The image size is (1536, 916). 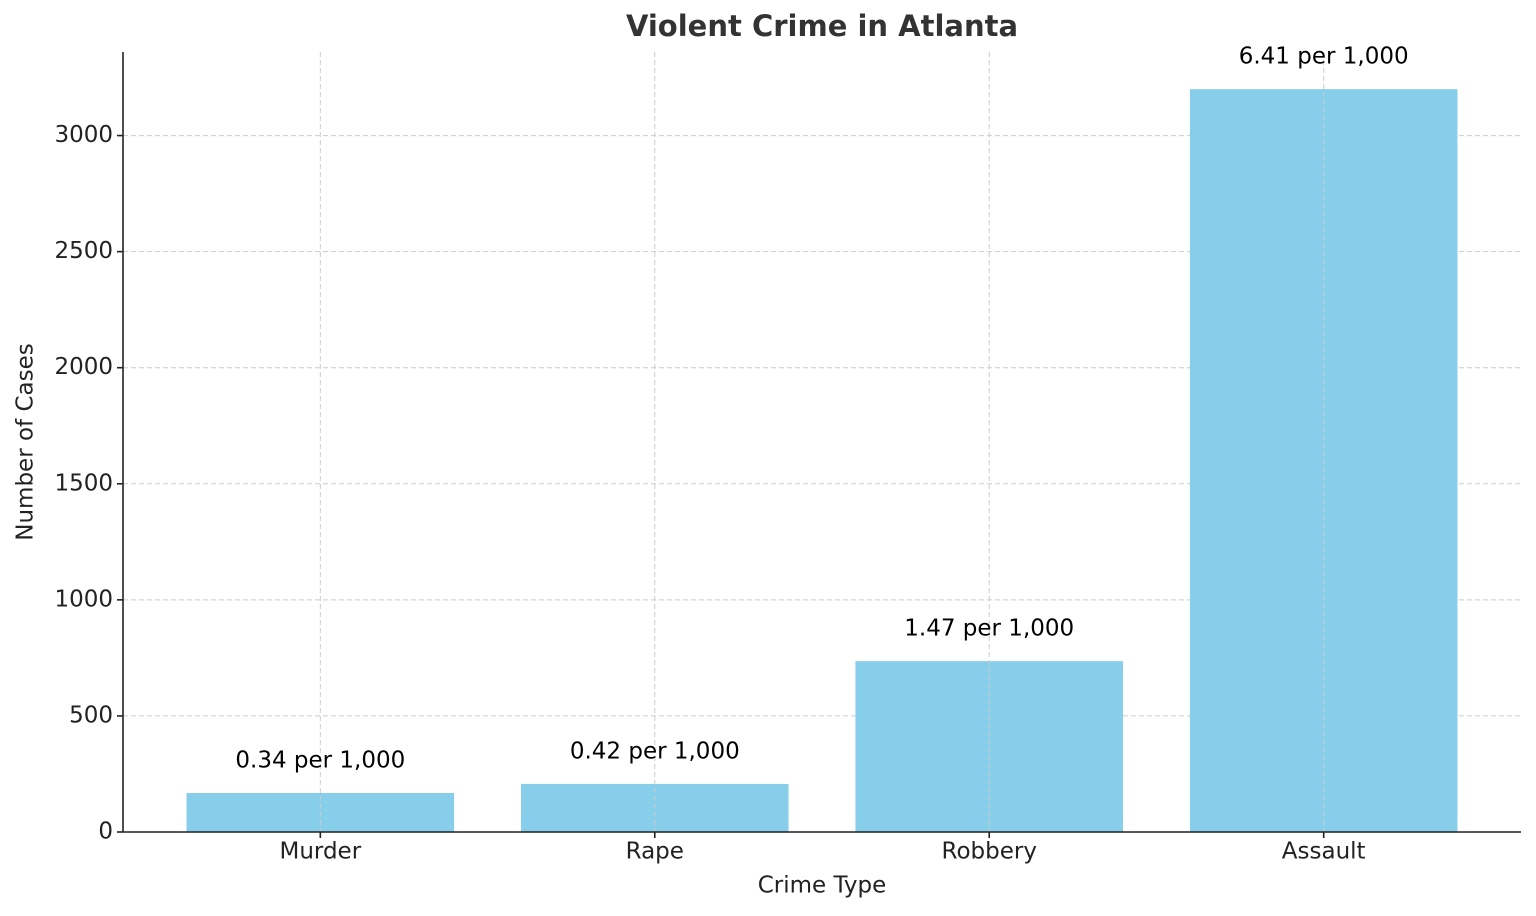 What do you see at coordinates (83, 135) in the screenshot?
I see `y-tick-label: 3000` at bounding box center [83, 135].